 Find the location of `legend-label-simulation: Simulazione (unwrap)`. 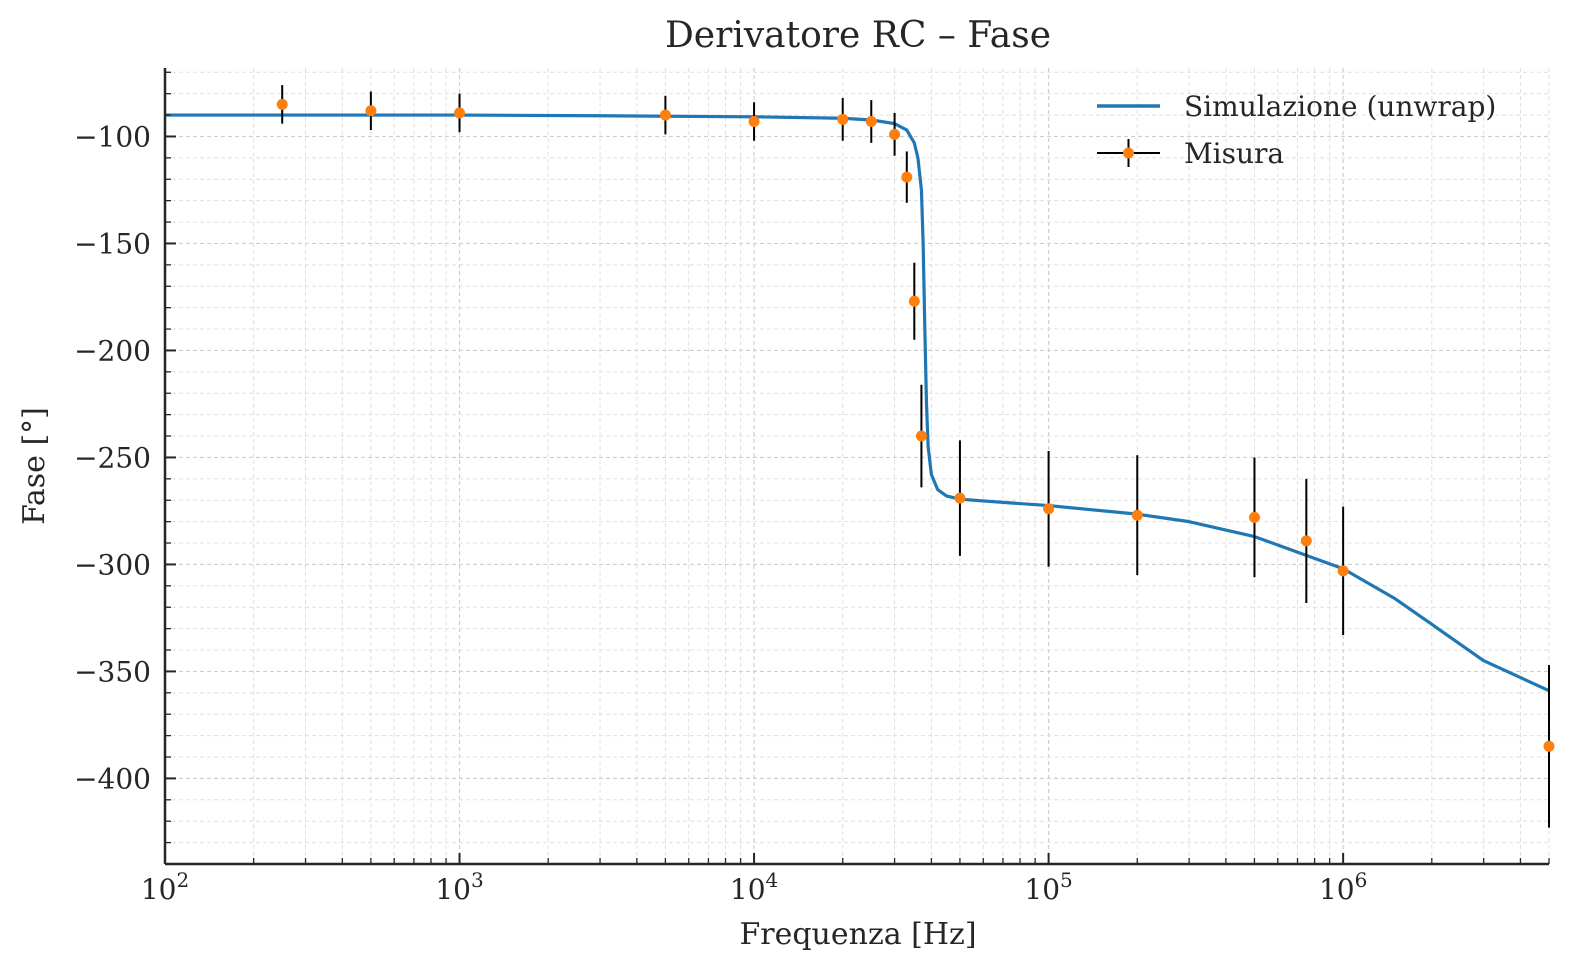

legend-label-simulation: Simulazione (unwrap) is located at coordinates (1340, 106).